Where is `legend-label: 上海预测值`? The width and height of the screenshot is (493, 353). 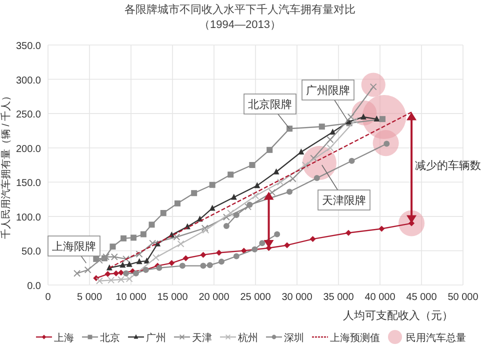 legend-label: 上海预测值 is located at coordinates (355, 338).